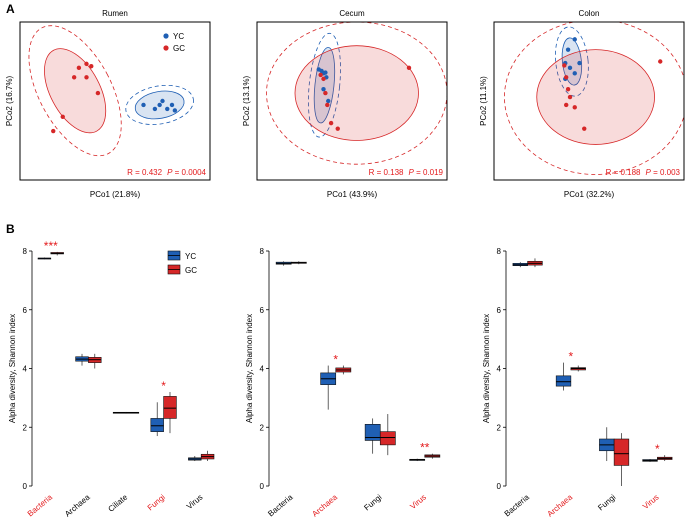 Image resolution: width=685 pixels, height=529 pixels. I want to click on legend-label-gc: GC, so click(191, 270).